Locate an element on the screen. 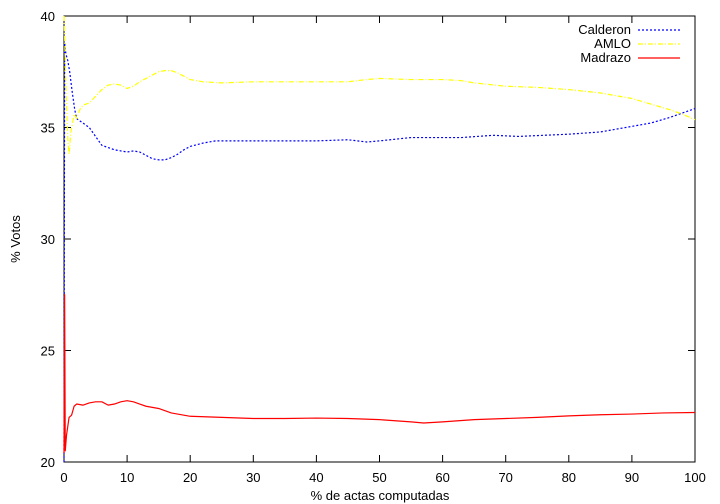 This screenshot has width=720, height=504. x-tick-label: 0 is located at coordinates (63, 477).